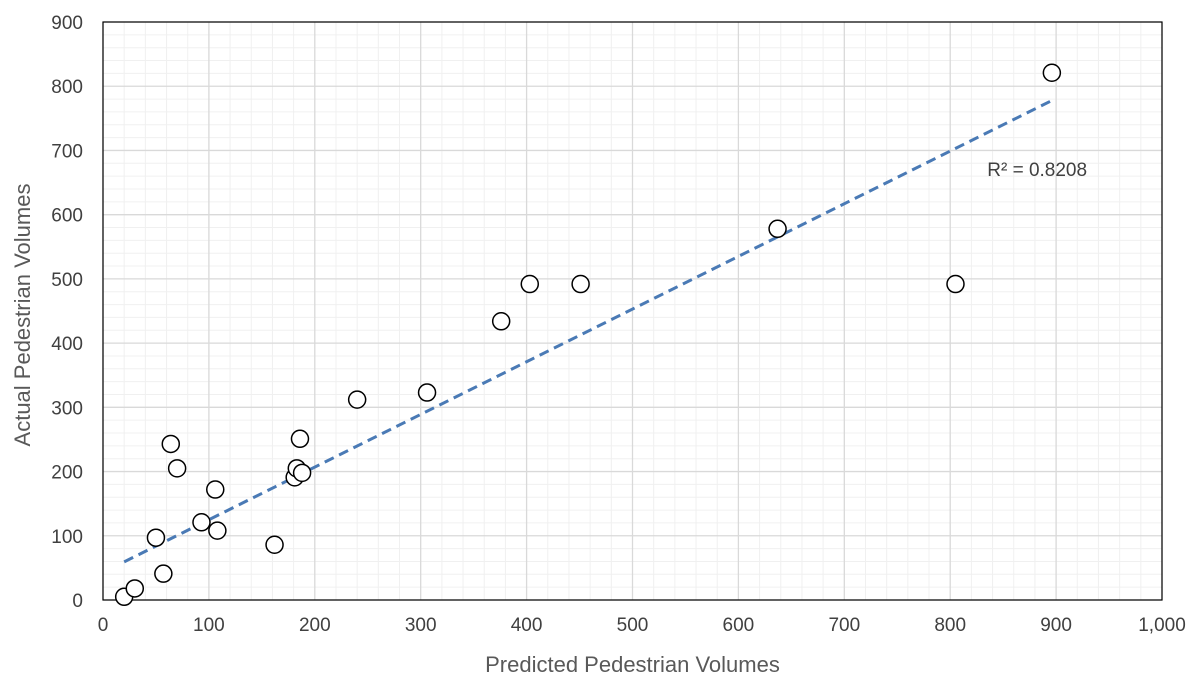 This screenshot has height=680, width=1196. Describe the element at coordinates (633, 625) in the screenshot. I see `x-tick-label: 500` at that location.